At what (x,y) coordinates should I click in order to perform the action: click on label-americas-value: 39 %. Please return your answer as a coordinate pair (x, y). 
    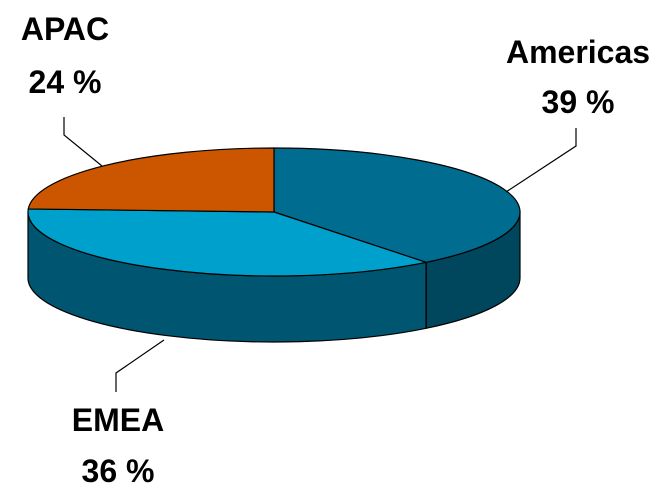
    Looking at the image, I should click on (578, 102).